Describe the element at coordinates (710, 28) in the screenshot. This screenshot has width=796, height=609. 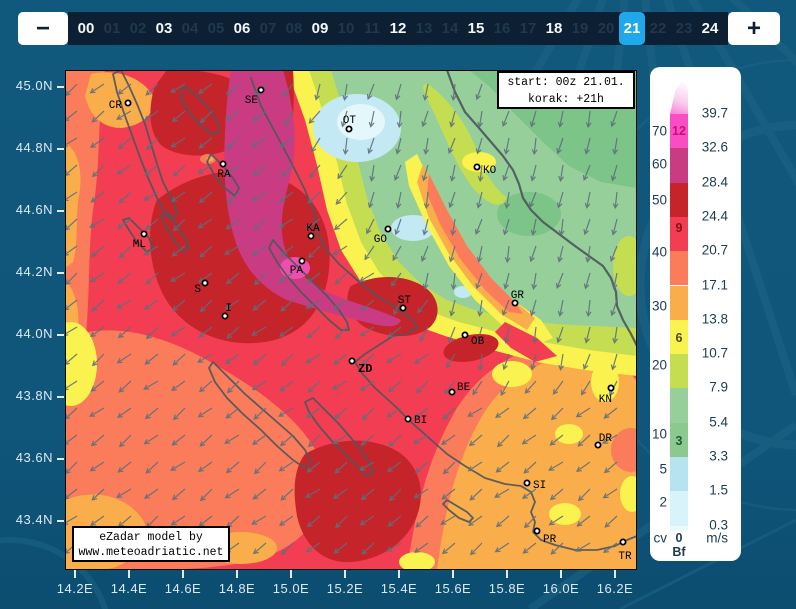
I see `hour-cell-24: 24` at that location.